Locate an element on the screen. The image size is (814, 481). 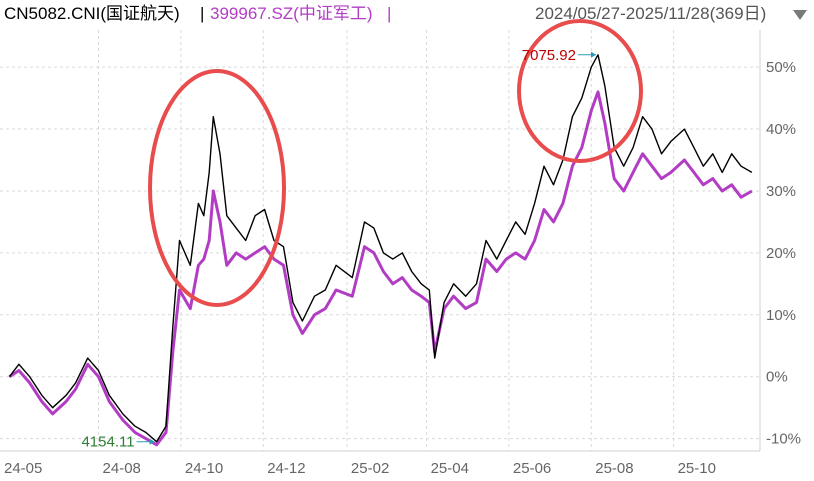
low-value-label: 4154.11 is located at coordinates (107, 442).